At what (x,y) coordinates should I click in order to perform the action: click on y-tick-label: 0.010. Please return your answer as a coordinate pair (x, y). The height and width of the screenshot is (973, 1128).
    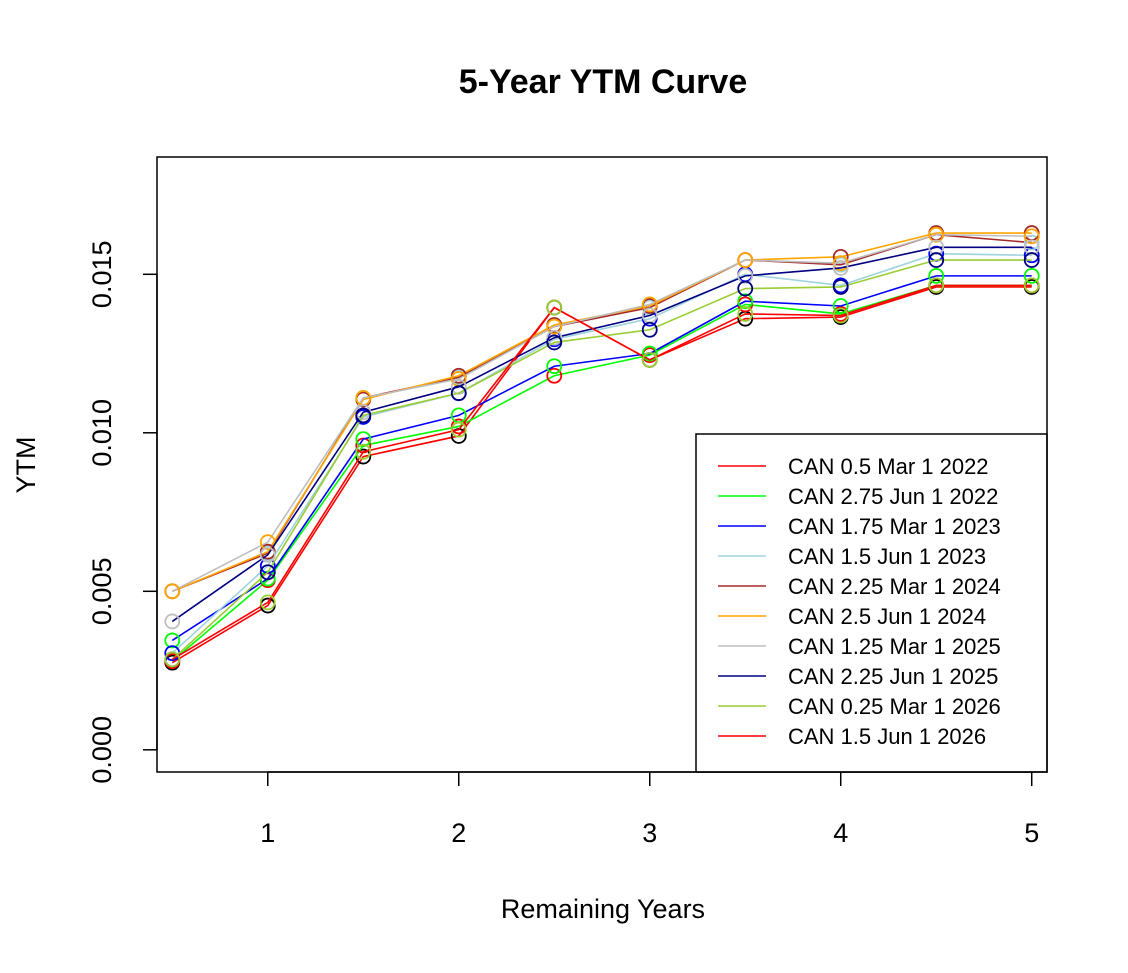
    Looking at the image, I should click on (102, 433).